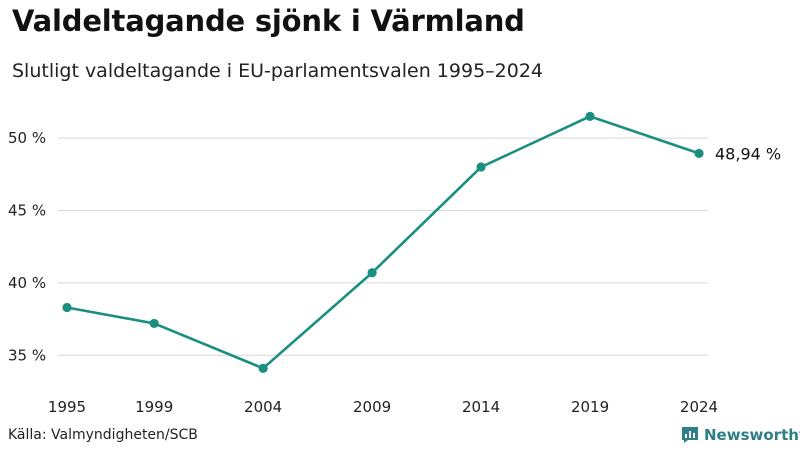 The width and height of the screenshot is (800, 450). Describe the element at coordinates (752, 435) in the screenshot. I see `brand-name: Newsworthy` at that location.